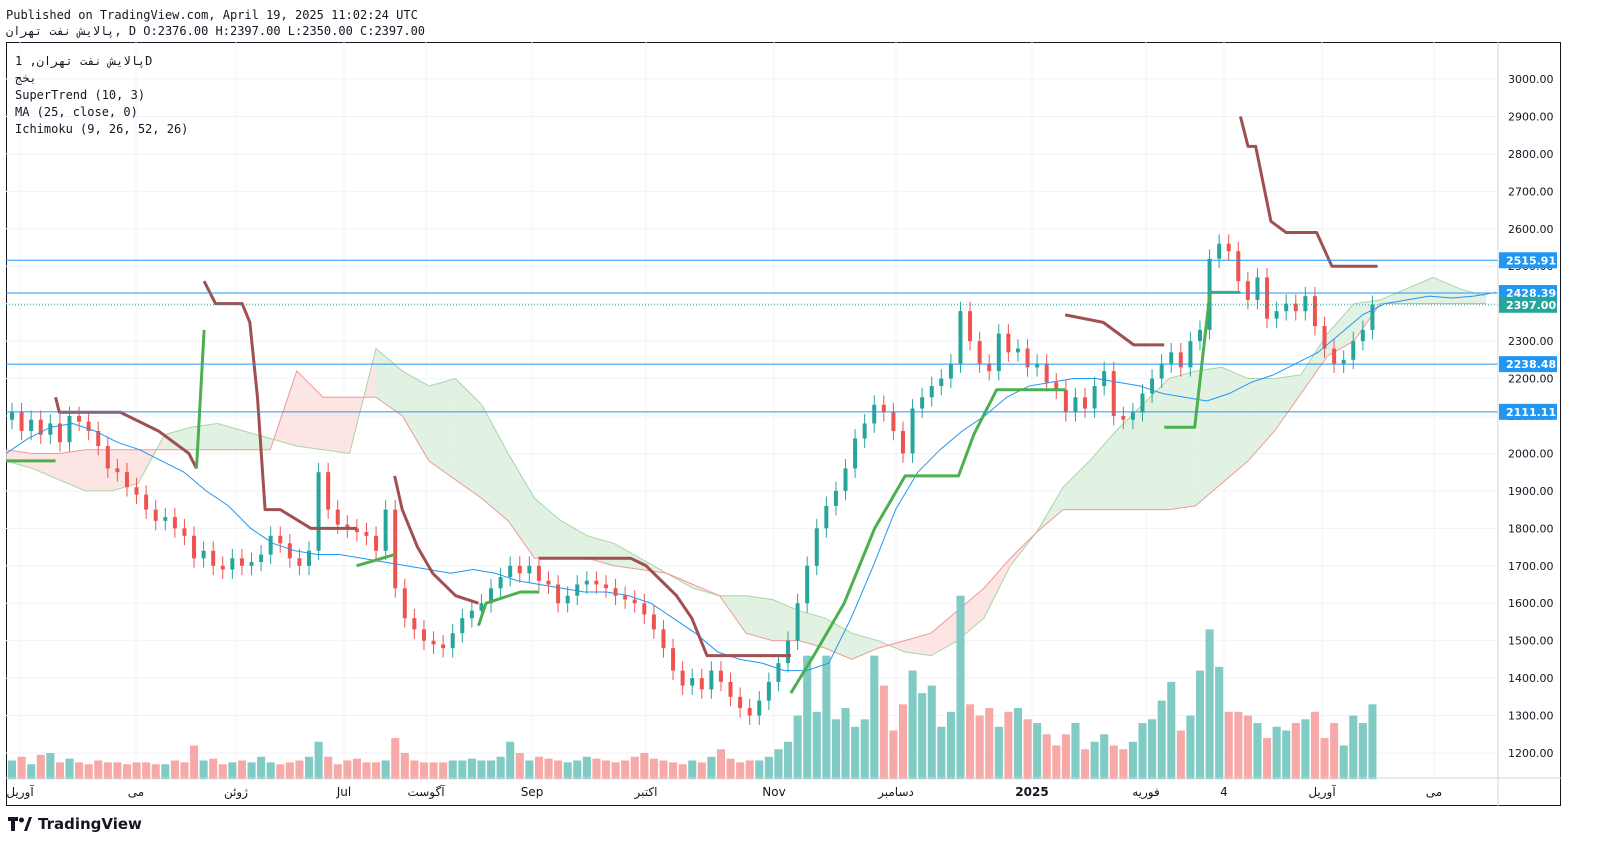  Describe the element at coordinates (20, 792) in the screenshot. I see `x-tick-label: آوریل` at that location.